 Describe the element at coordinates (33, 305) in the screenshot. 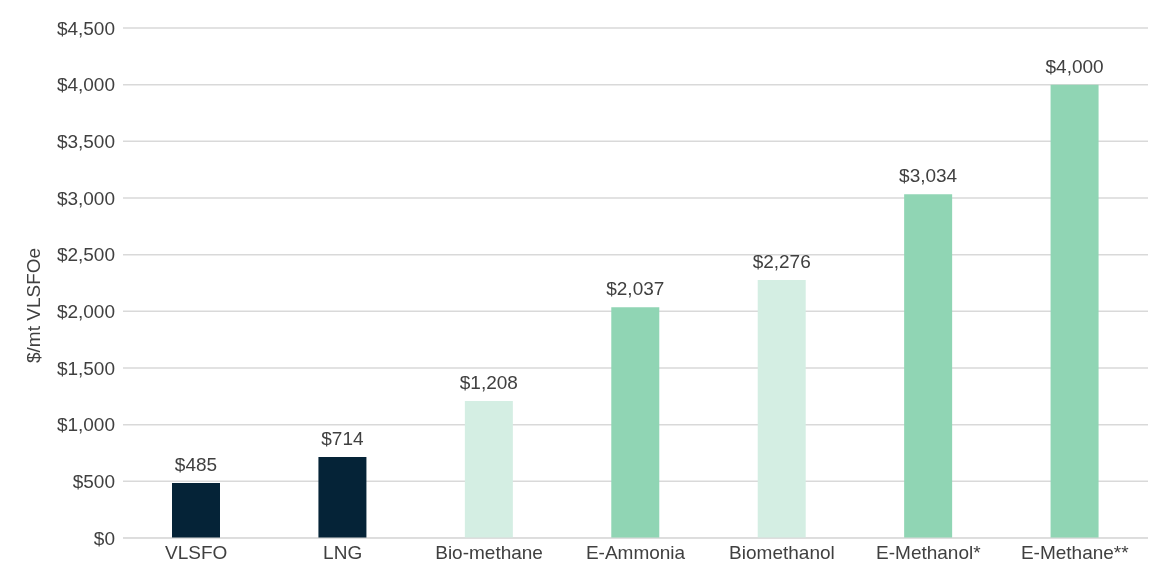

I see `y-axis-title: $/mt VLSFOe` at that location.